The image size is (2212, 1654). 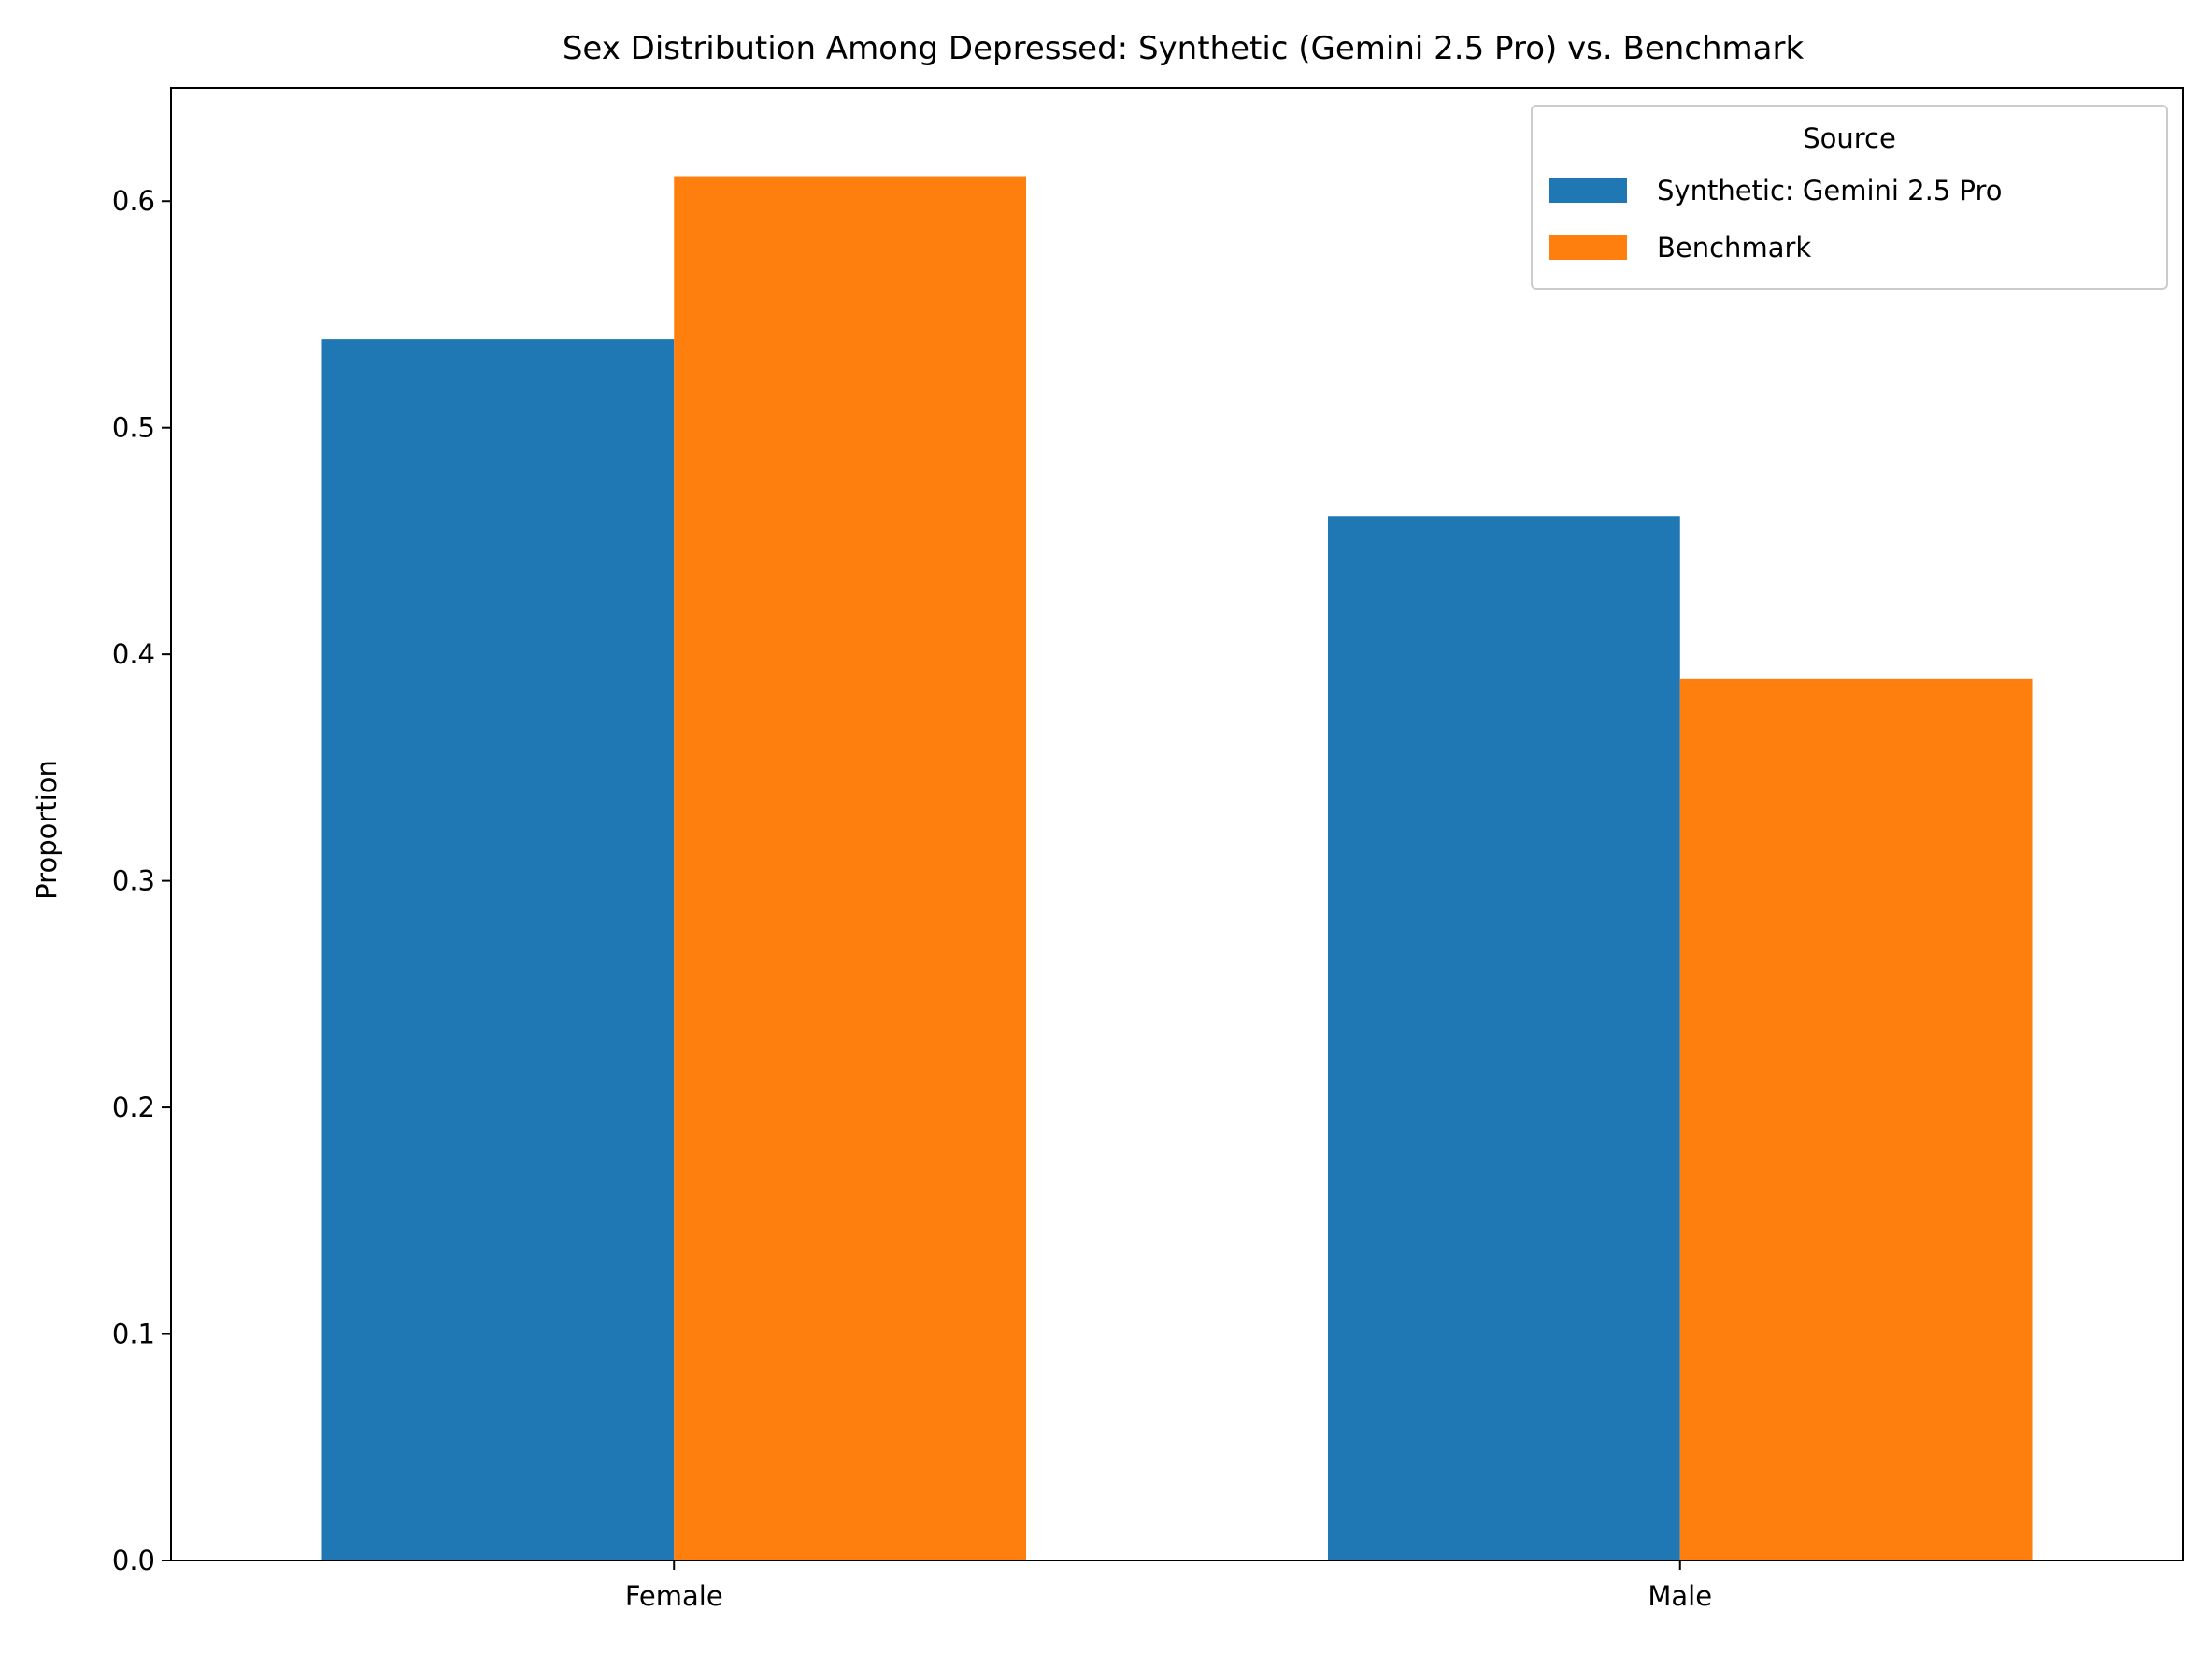 I want to click on legend-title: Source, so click(x=1849, y=138).